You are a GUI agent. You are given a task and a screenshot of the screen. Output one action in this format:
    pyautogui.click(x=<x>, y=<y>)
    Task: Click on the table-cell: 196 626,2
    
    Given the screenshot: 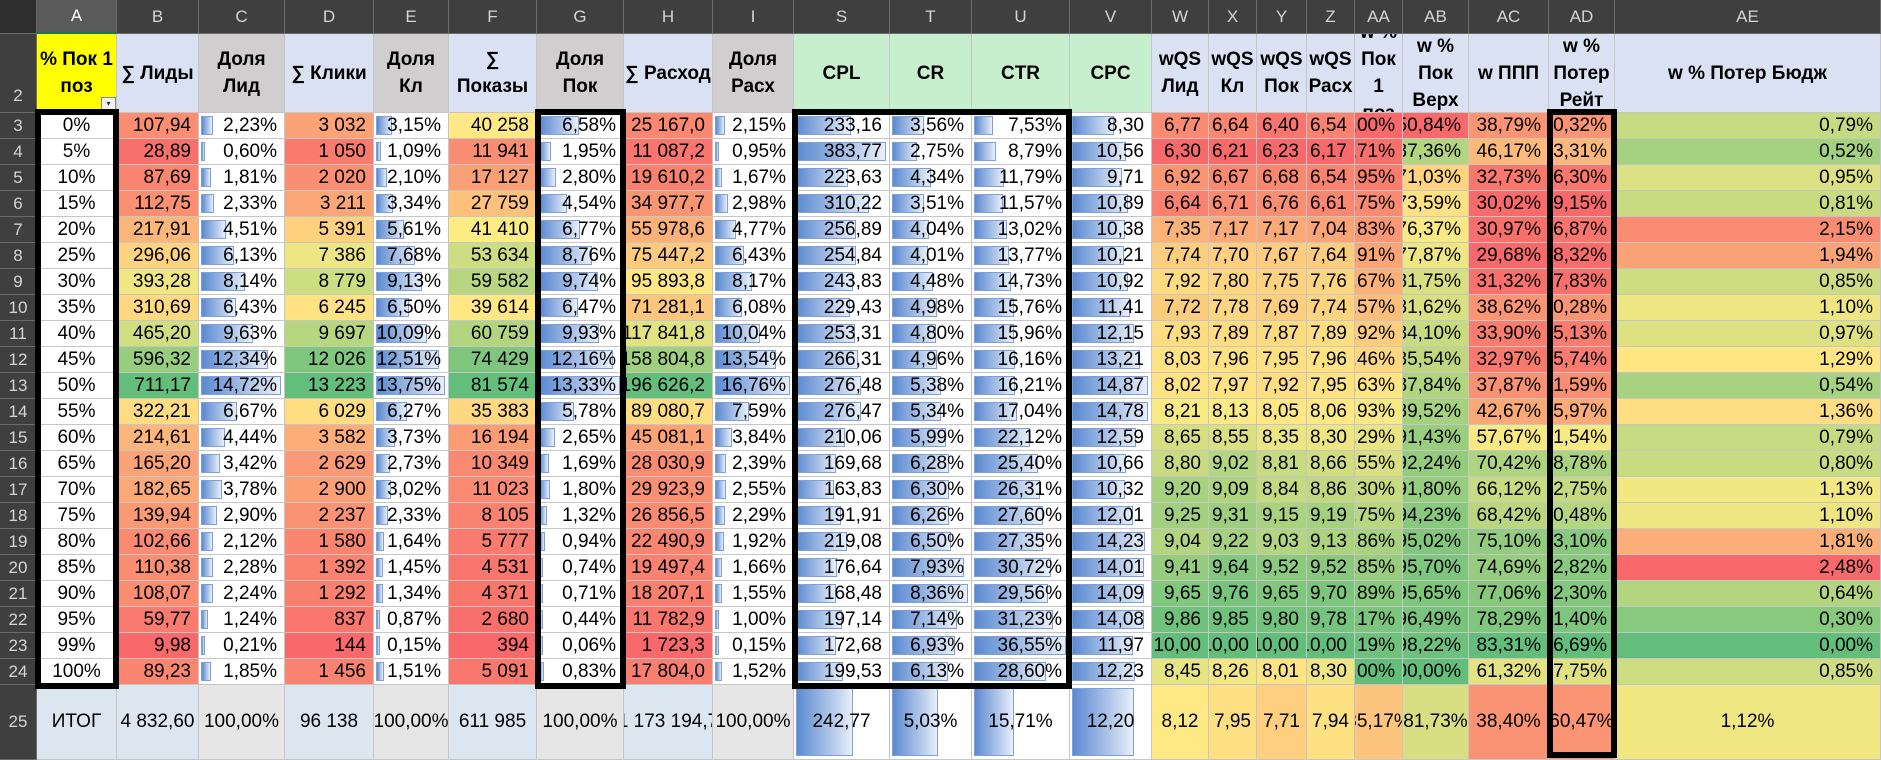 What is the action you would take?
    pyautogui.click(x=668, y=386)
    